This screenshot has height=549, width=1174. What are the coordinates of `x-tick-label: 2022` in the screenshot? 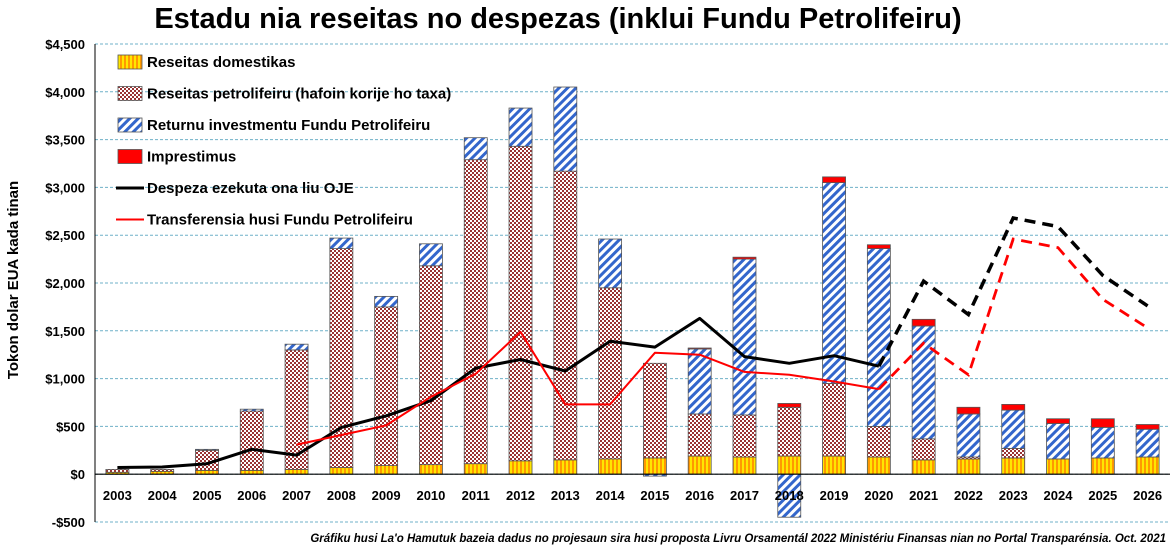 It's located at (968, 495).